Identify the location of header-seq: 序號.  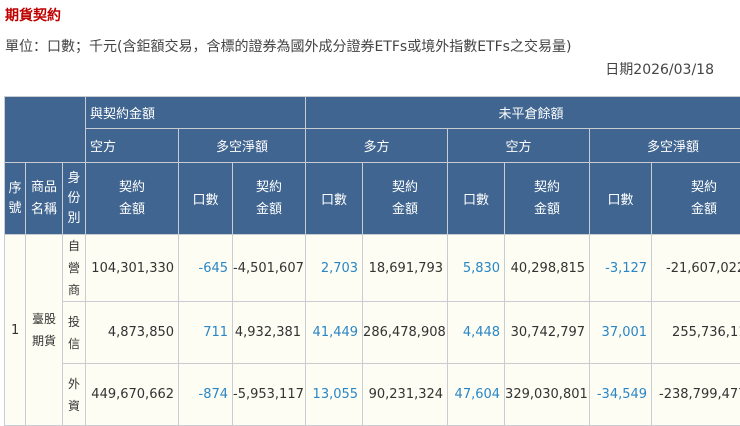
(15, 199).